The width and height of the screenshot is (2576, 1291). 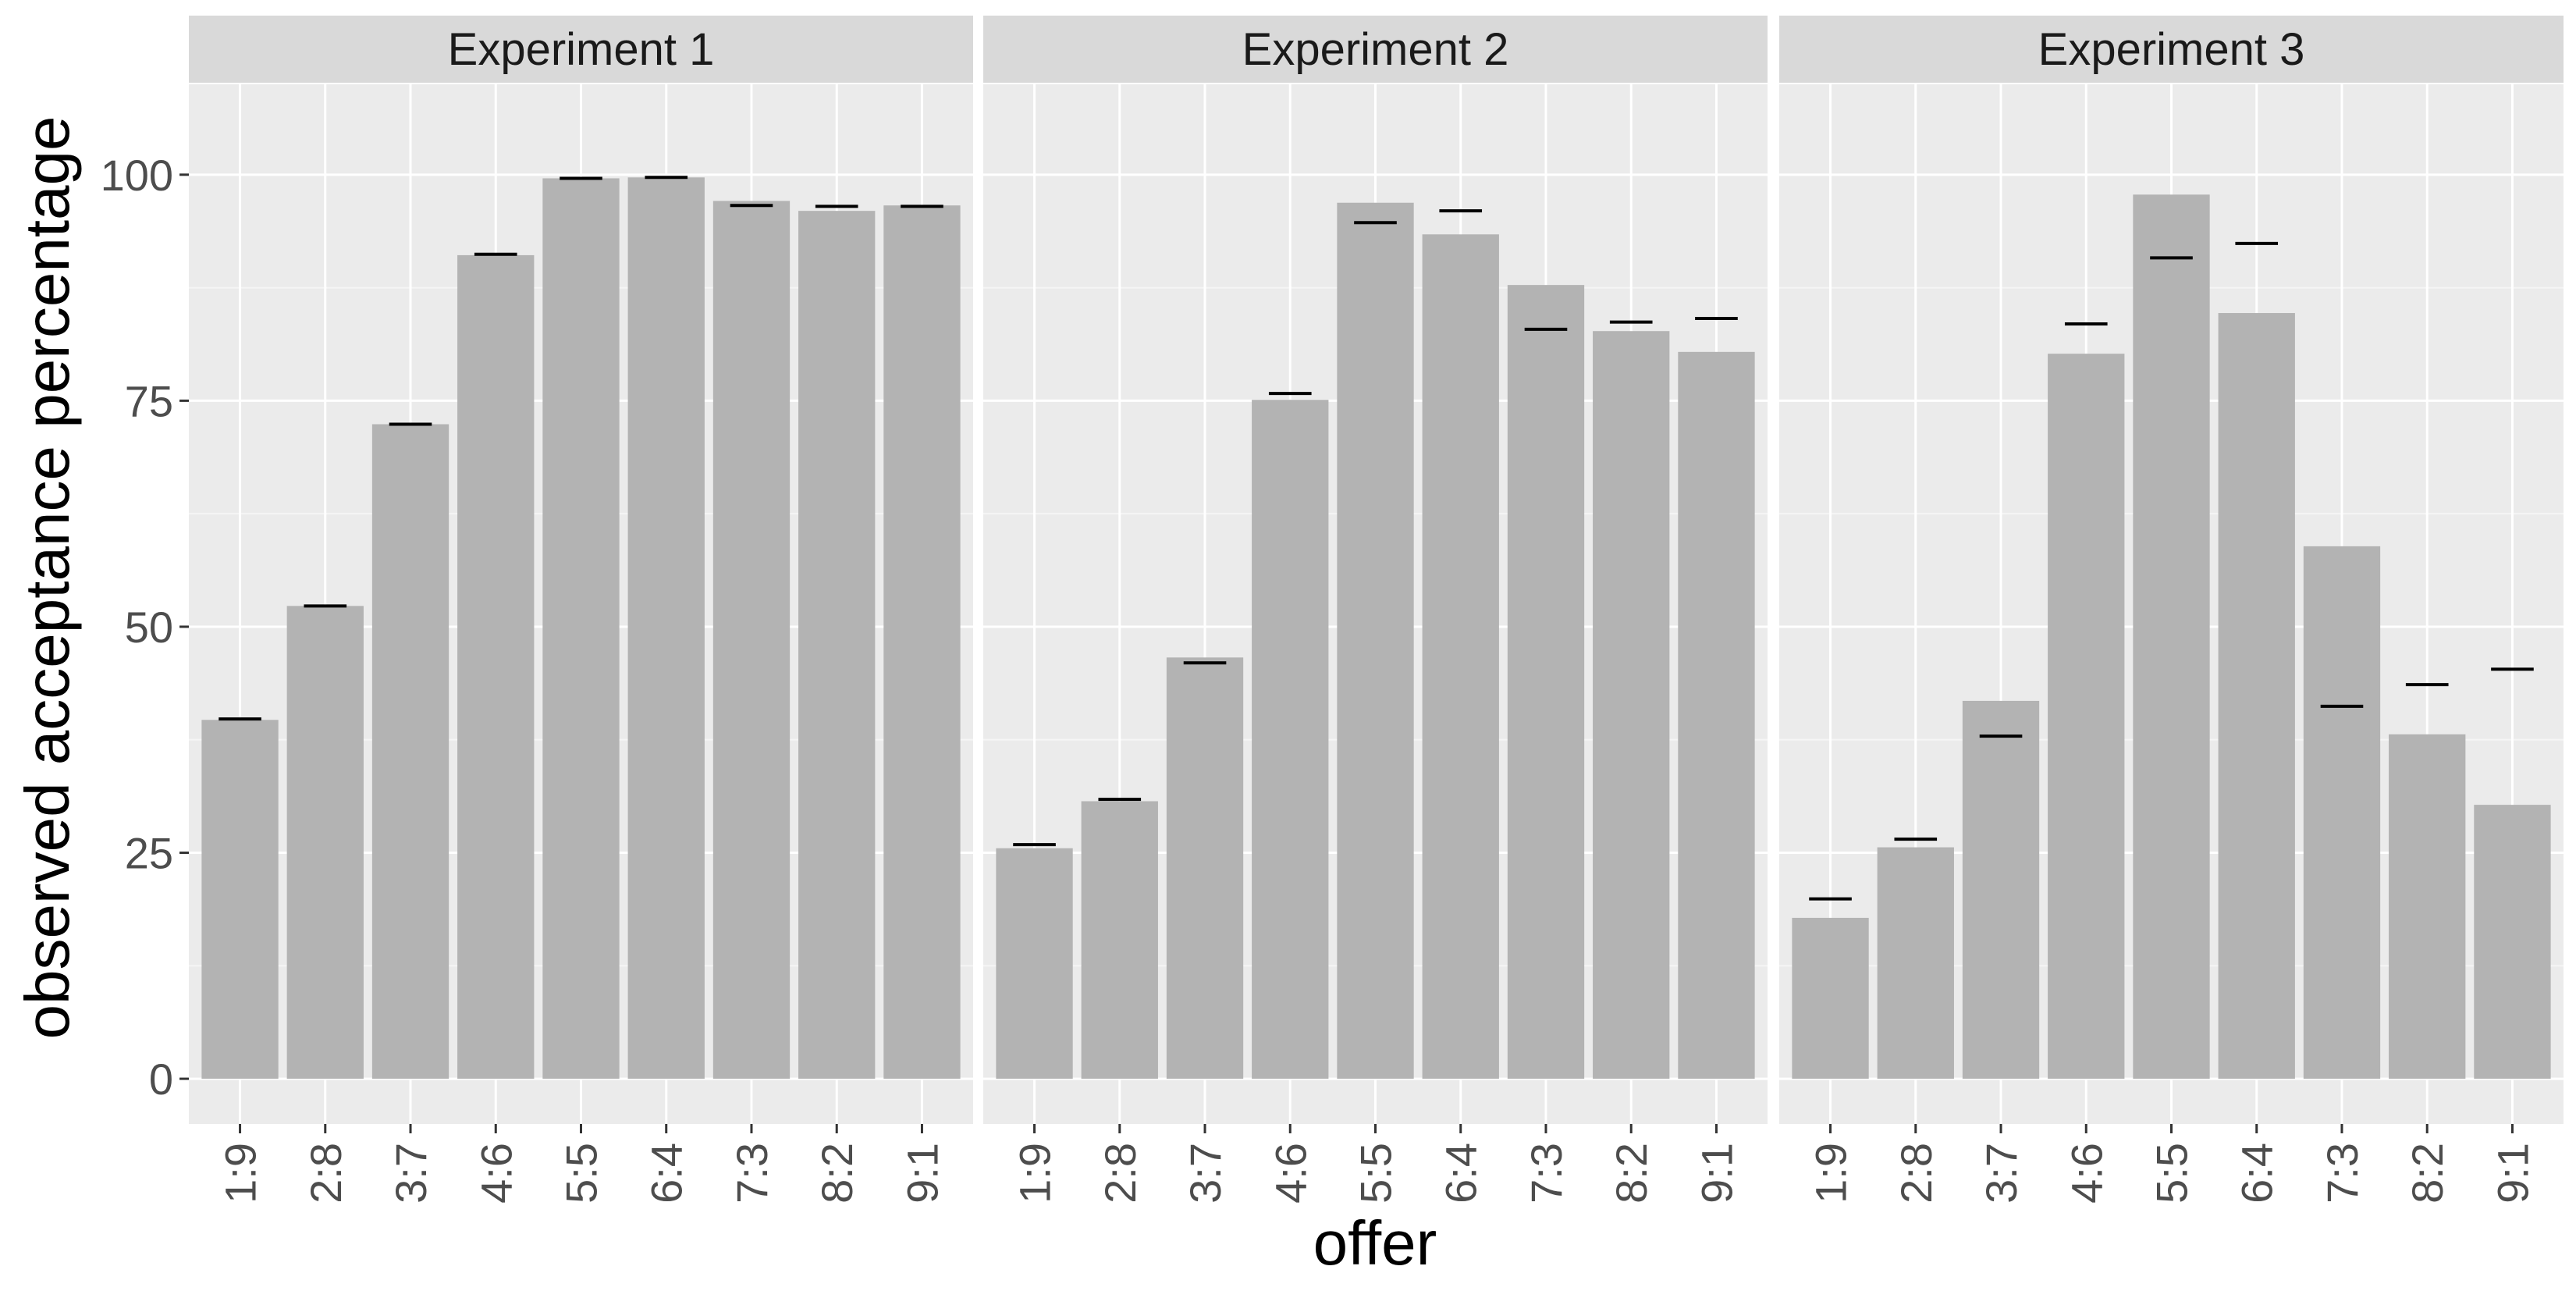 What do you see at coordinates (47, 577) in the screenshot?
I see `y-axis-title: observed acceptance percentage` at bounding box center [47, 577].